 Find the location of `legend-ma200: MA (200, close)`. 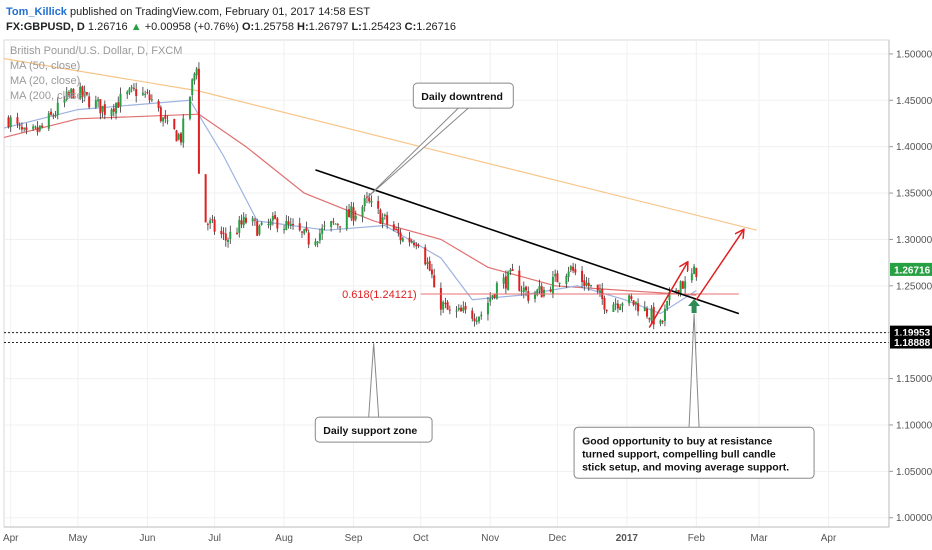

legend-ma200: MA (200, close) is located at coordinates (48, 96).